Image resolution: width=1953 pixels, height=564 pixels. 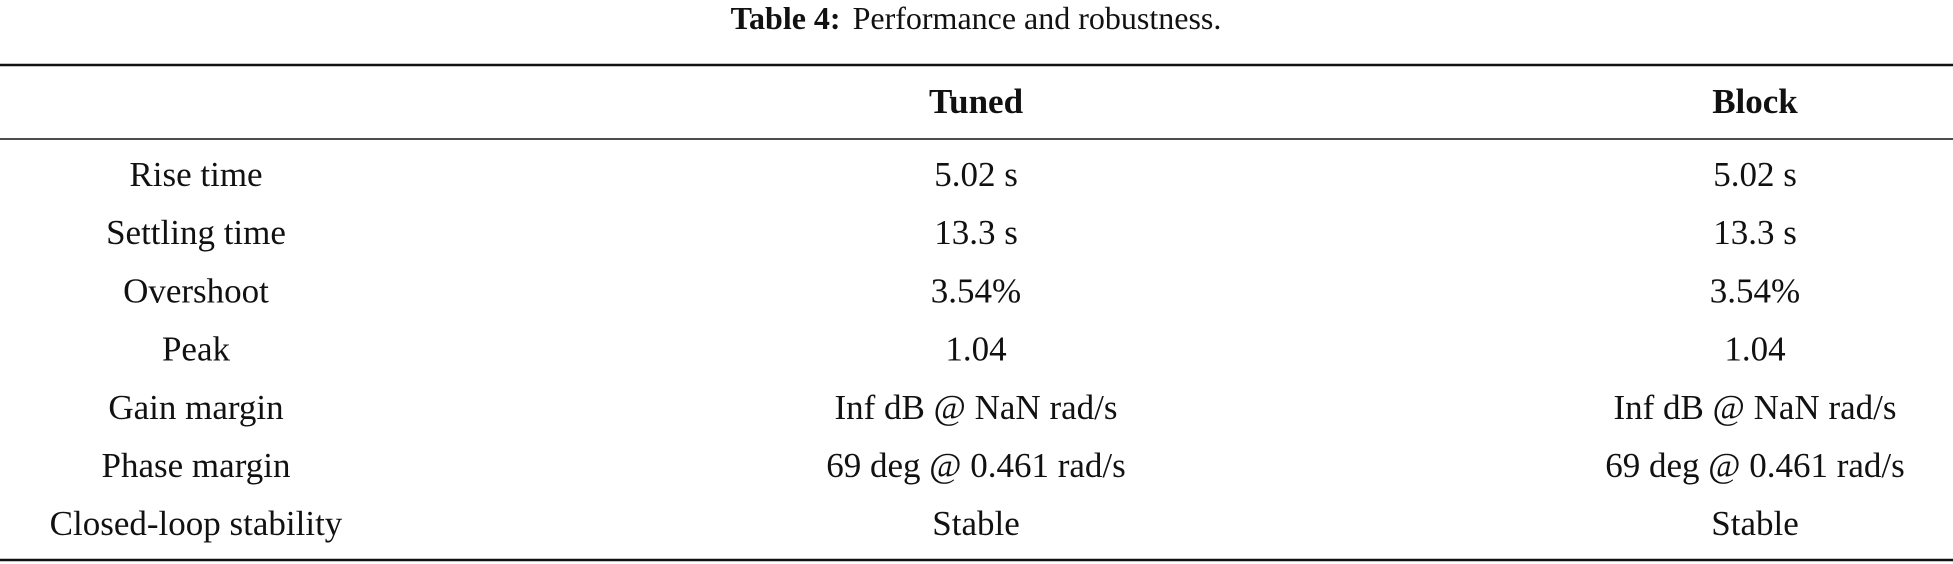 What do you see at coordinates (1037, 18) in the screenshot?
I see `caption-text: Performance and robustness.` at bounding box center [1037, 18].